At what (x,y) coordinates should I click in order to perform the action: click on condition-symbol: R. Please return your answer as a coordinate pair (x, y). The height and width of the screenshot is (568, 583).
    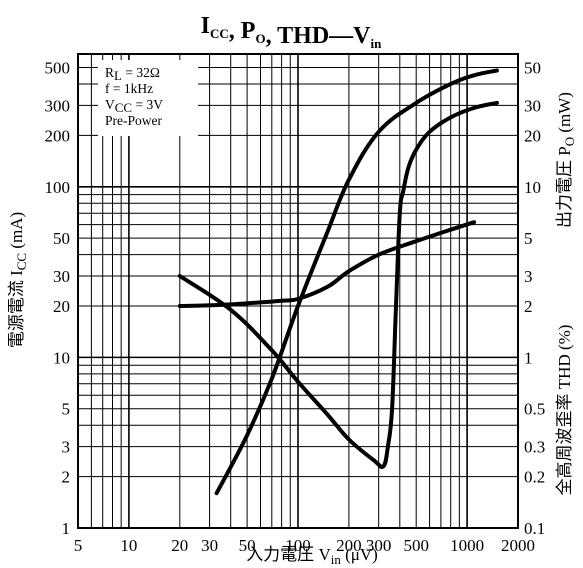
    Looking at the image, I should click on (109, 72).